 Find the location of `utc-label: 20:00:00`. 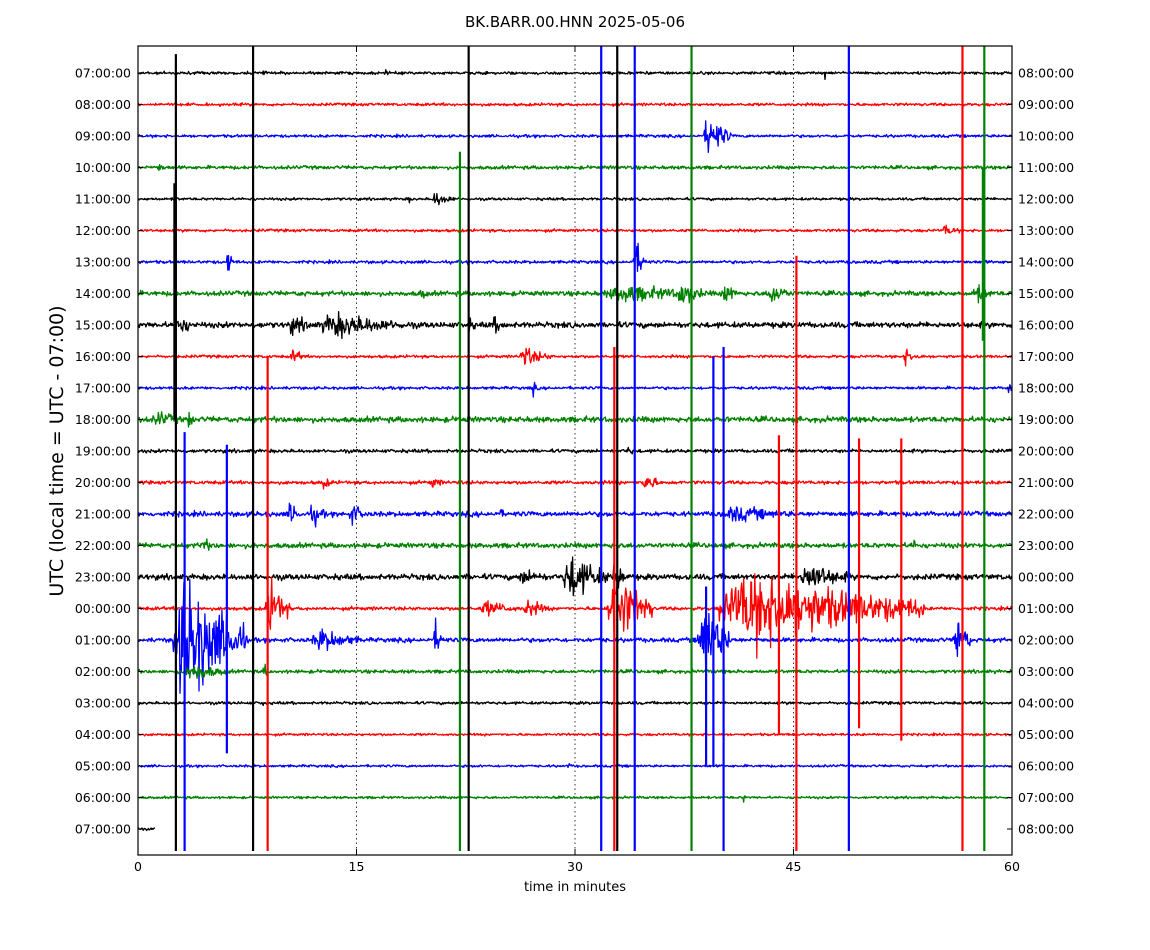

utc-label: 20:00:00 is located at coordinates (103, 482).